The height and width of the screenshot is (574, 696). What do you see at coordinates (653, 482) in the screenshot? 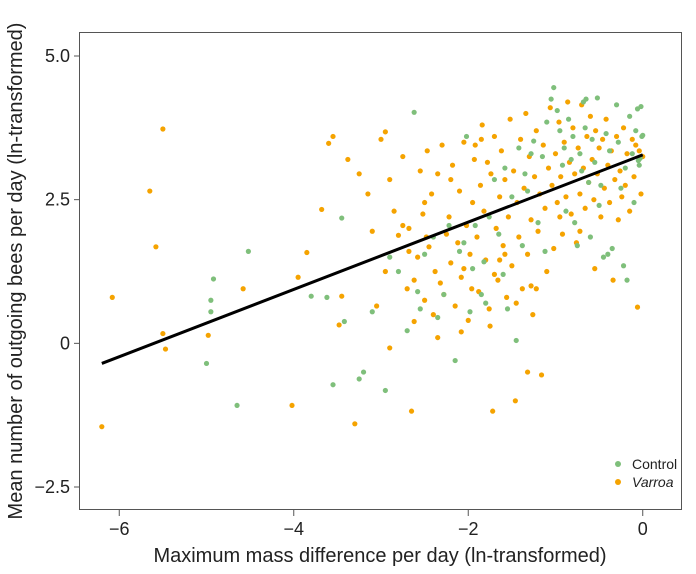
I see `legend-label-varroa: Varroa` at bounding box center [653, 482].